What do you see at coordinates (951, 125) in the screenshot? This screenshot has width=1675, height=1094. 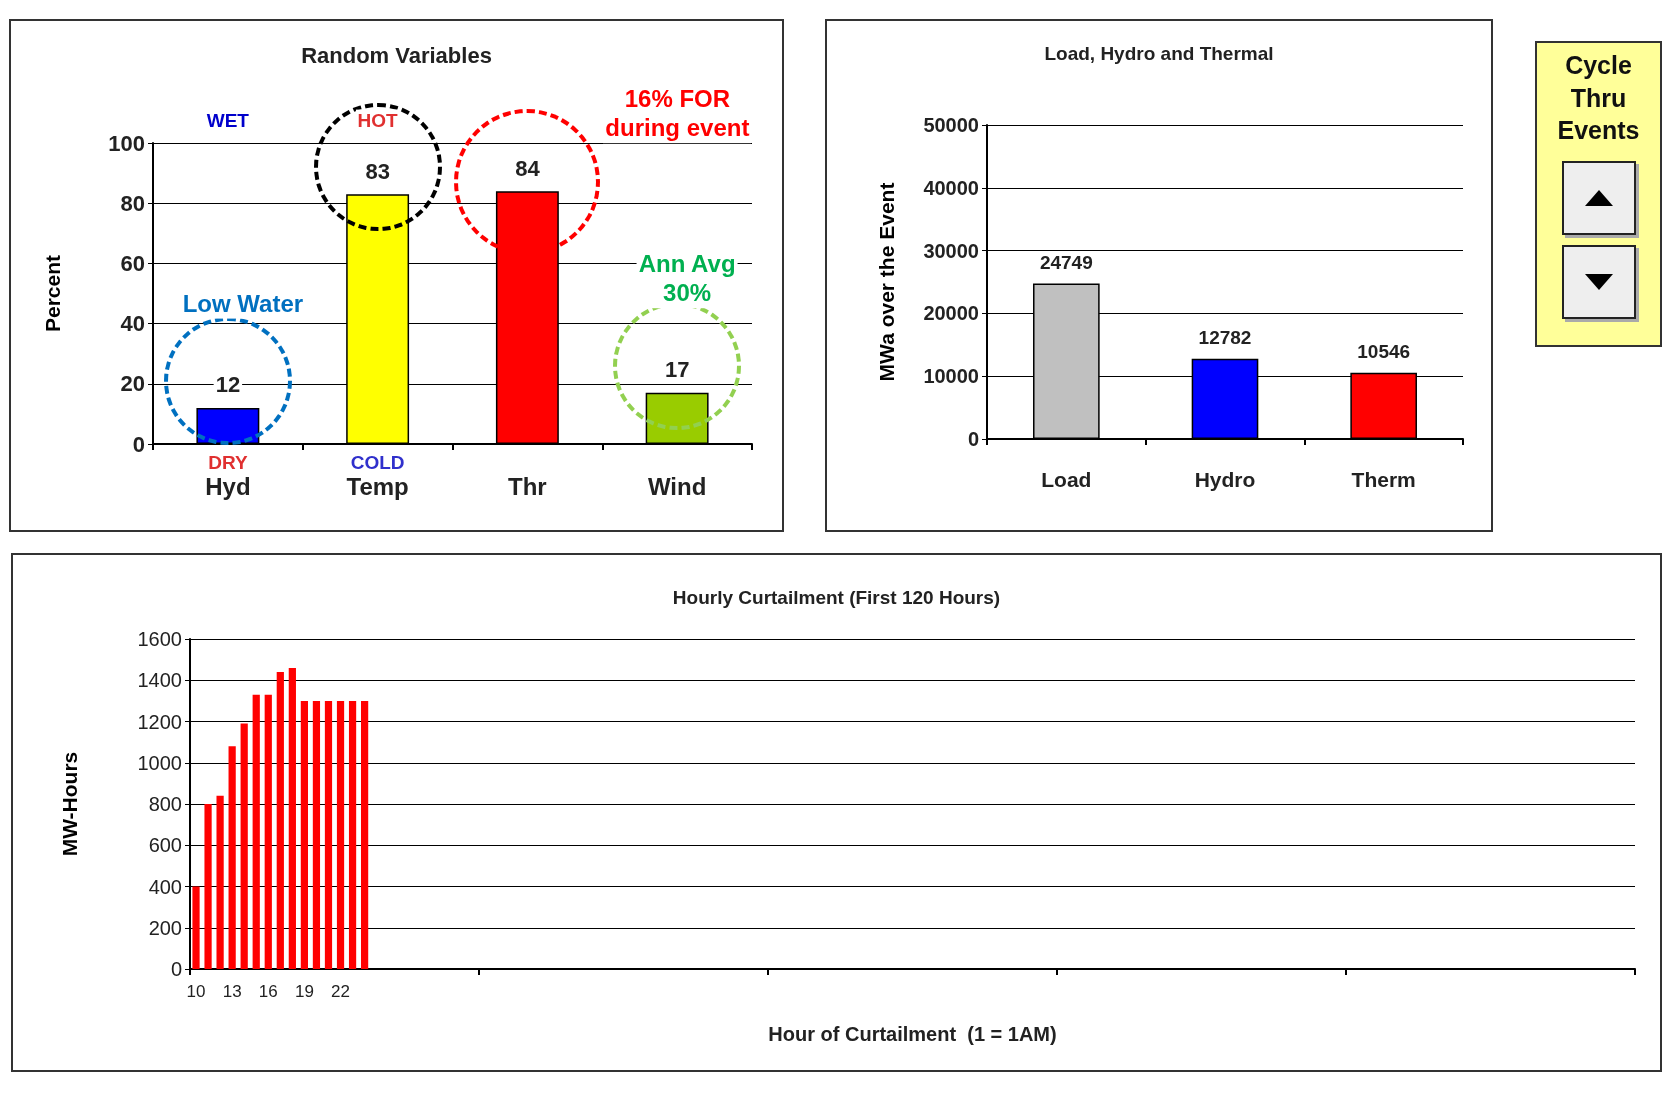 I see `y-tick-label: 50000` at bounding box center [951, 125].